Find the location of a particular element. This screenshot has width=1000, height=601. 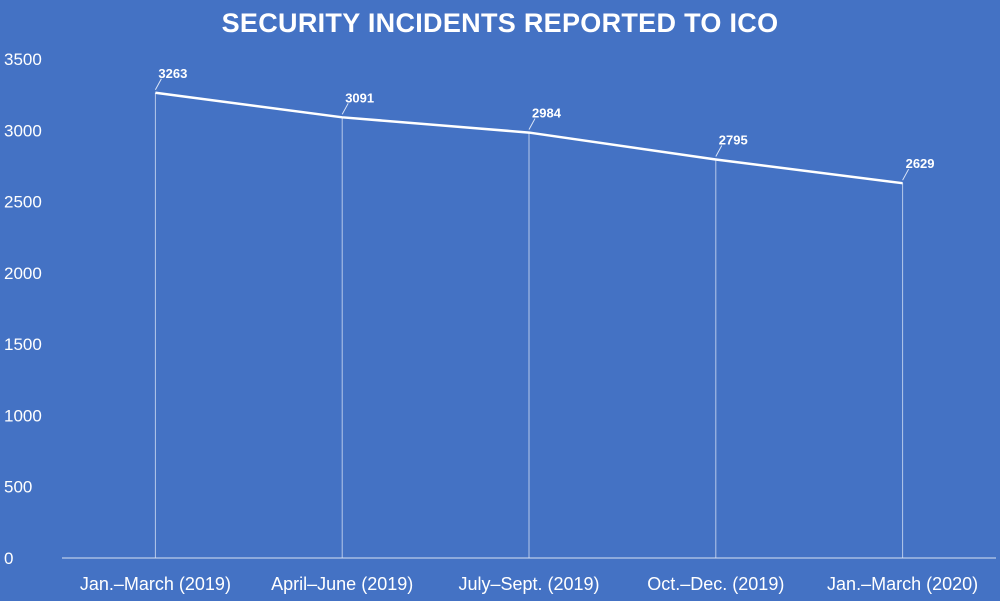

chart-title: SECURITY INCIDENTS REPORTED TO ICO is located at coordinates (500, 23).